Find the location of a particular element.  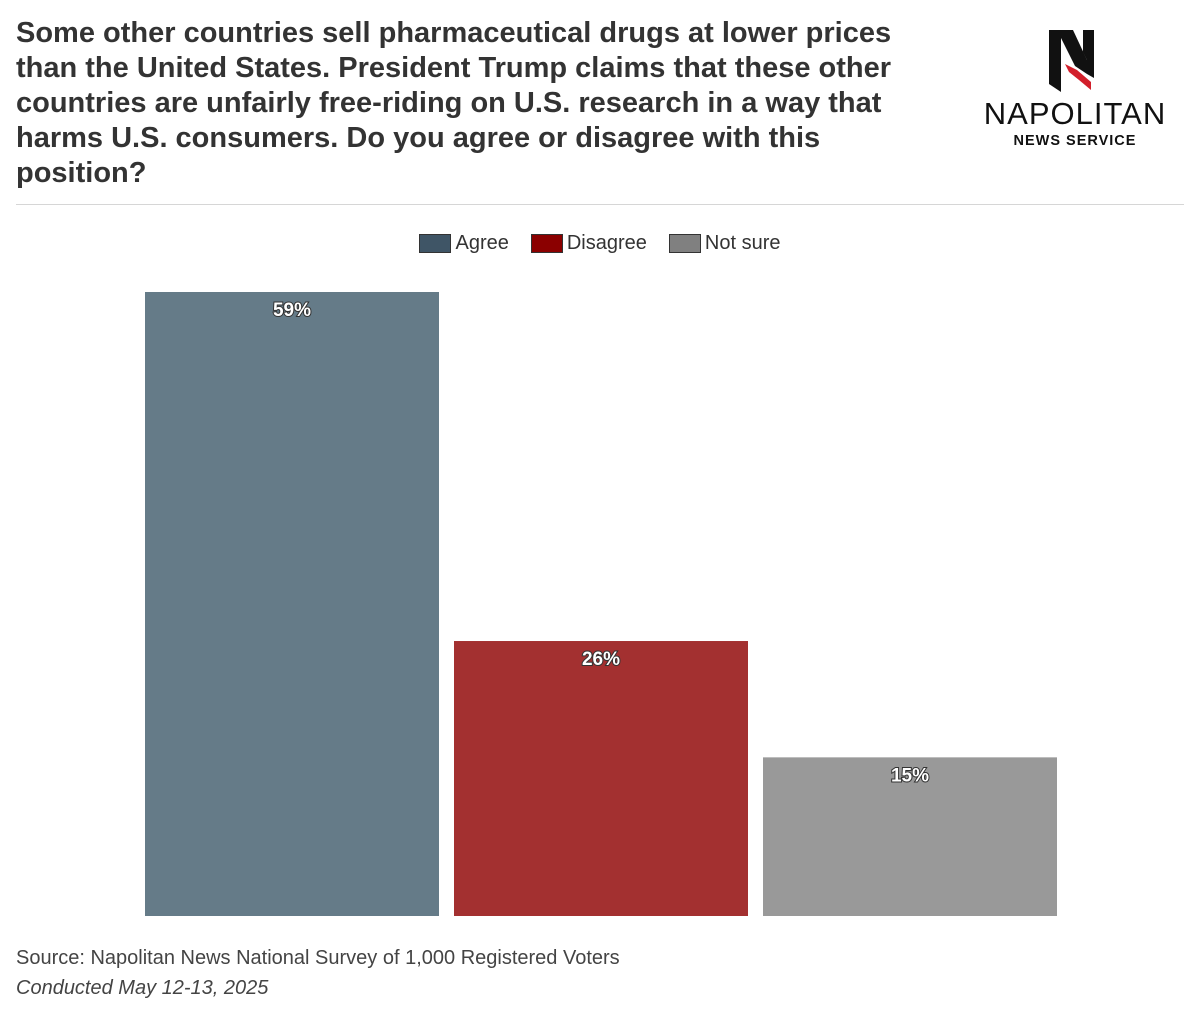

legend-item-not-sure: Not sure is located at coordinates (724, 243).